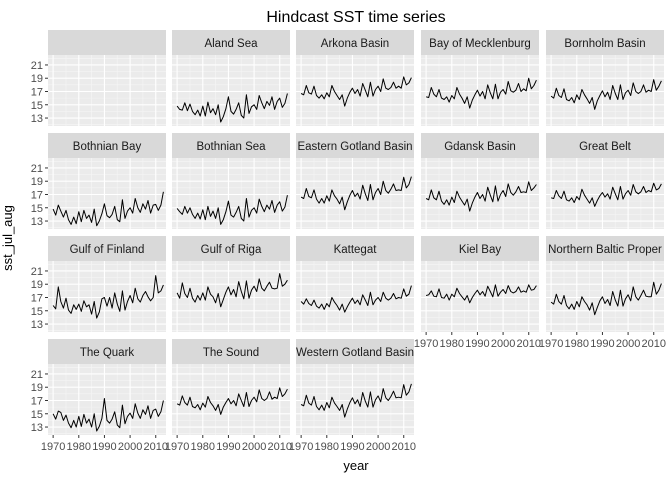 This screenshot has width=672, height=480. I want to click on facet-strip-label: Gulf of Riga, so click(231, 250).